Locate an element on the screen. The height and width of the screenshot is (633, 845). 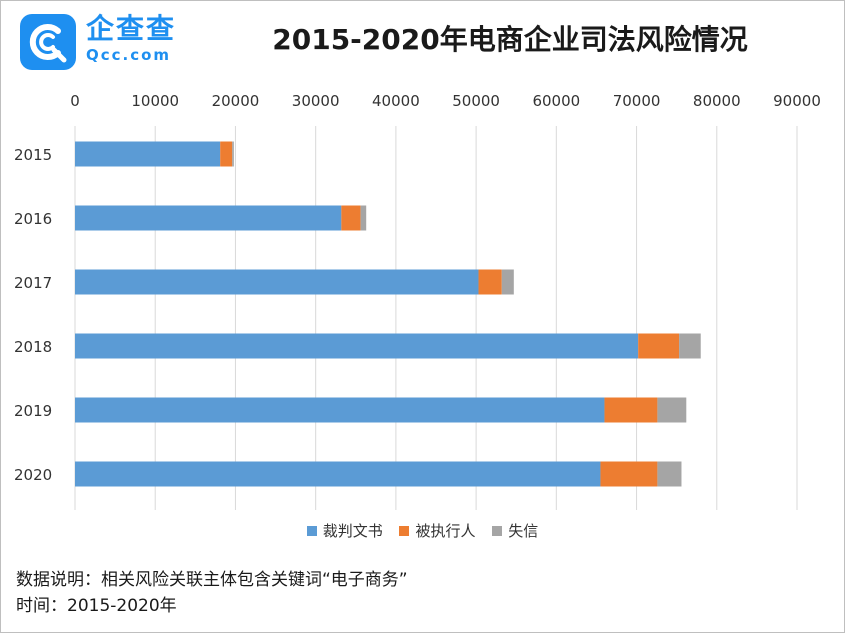
legend-label: 裁判文书 is located at coordinates (352, 531).